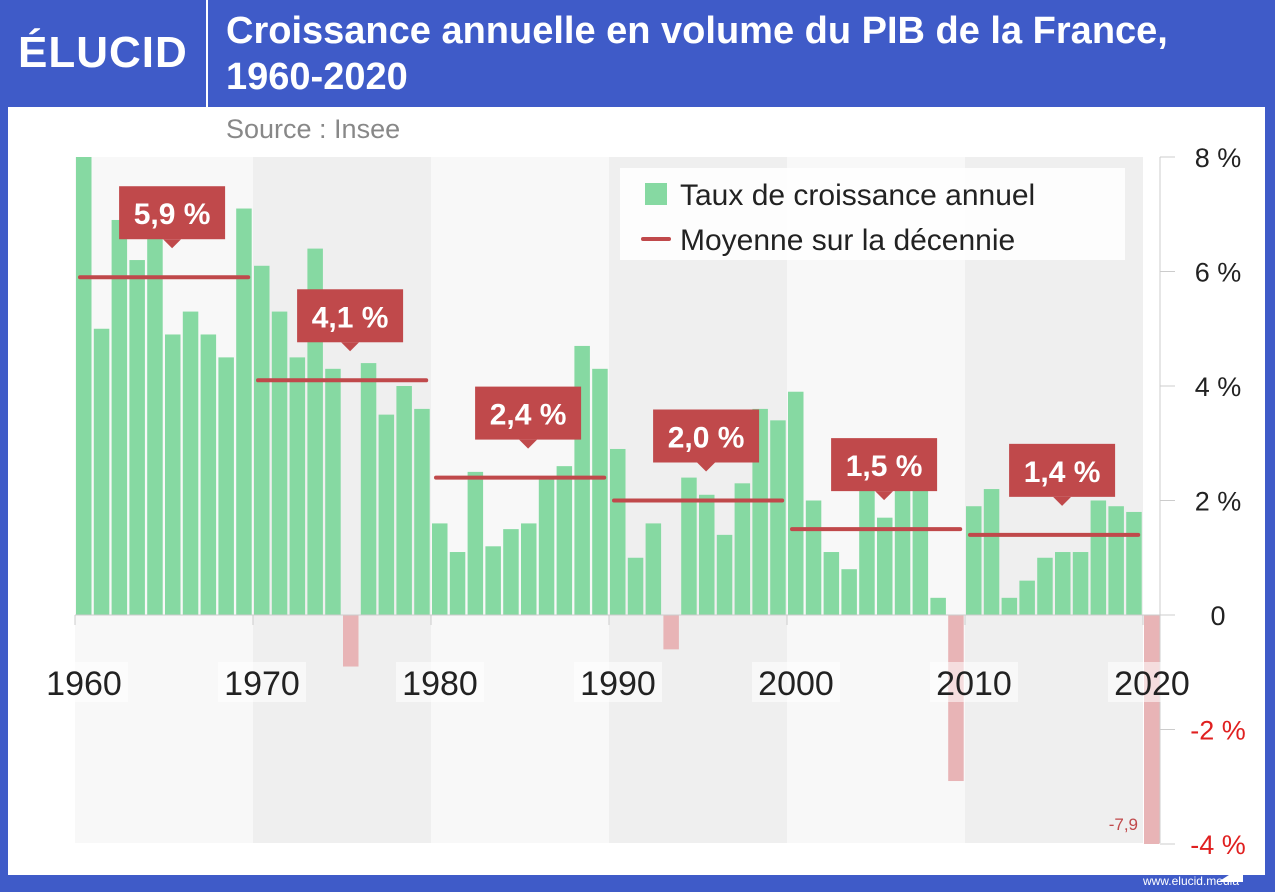 The height and width of the screenshot is (892, 1275). I want to click on bar-2001, so click(813, 557).